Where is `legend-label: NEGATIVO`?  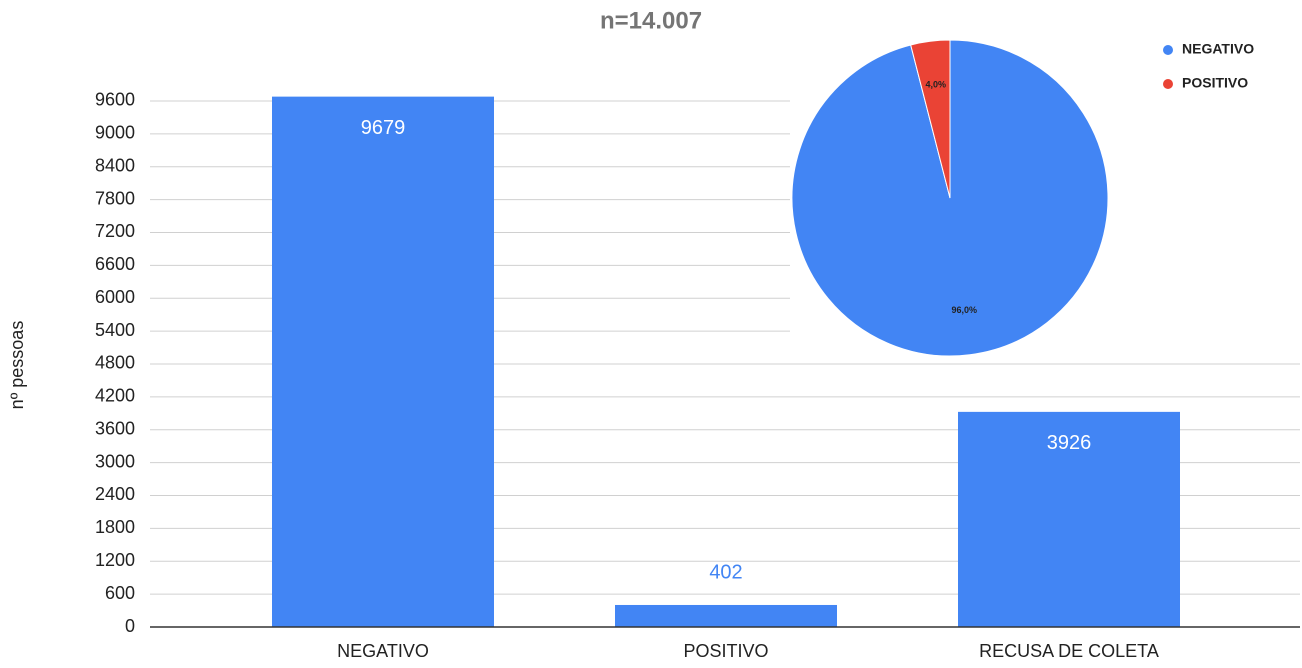 legend-label: NEGATIVO is located at coordinates (1218, 49).